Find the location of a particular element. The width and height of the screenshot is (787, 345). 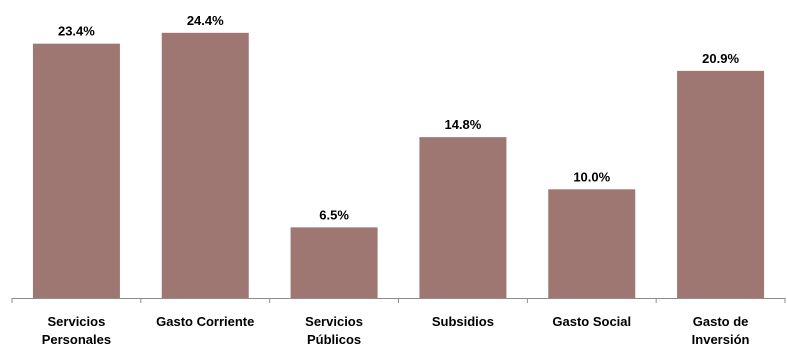

category-label: Servicios Personales is located at coordinates (76, 329).